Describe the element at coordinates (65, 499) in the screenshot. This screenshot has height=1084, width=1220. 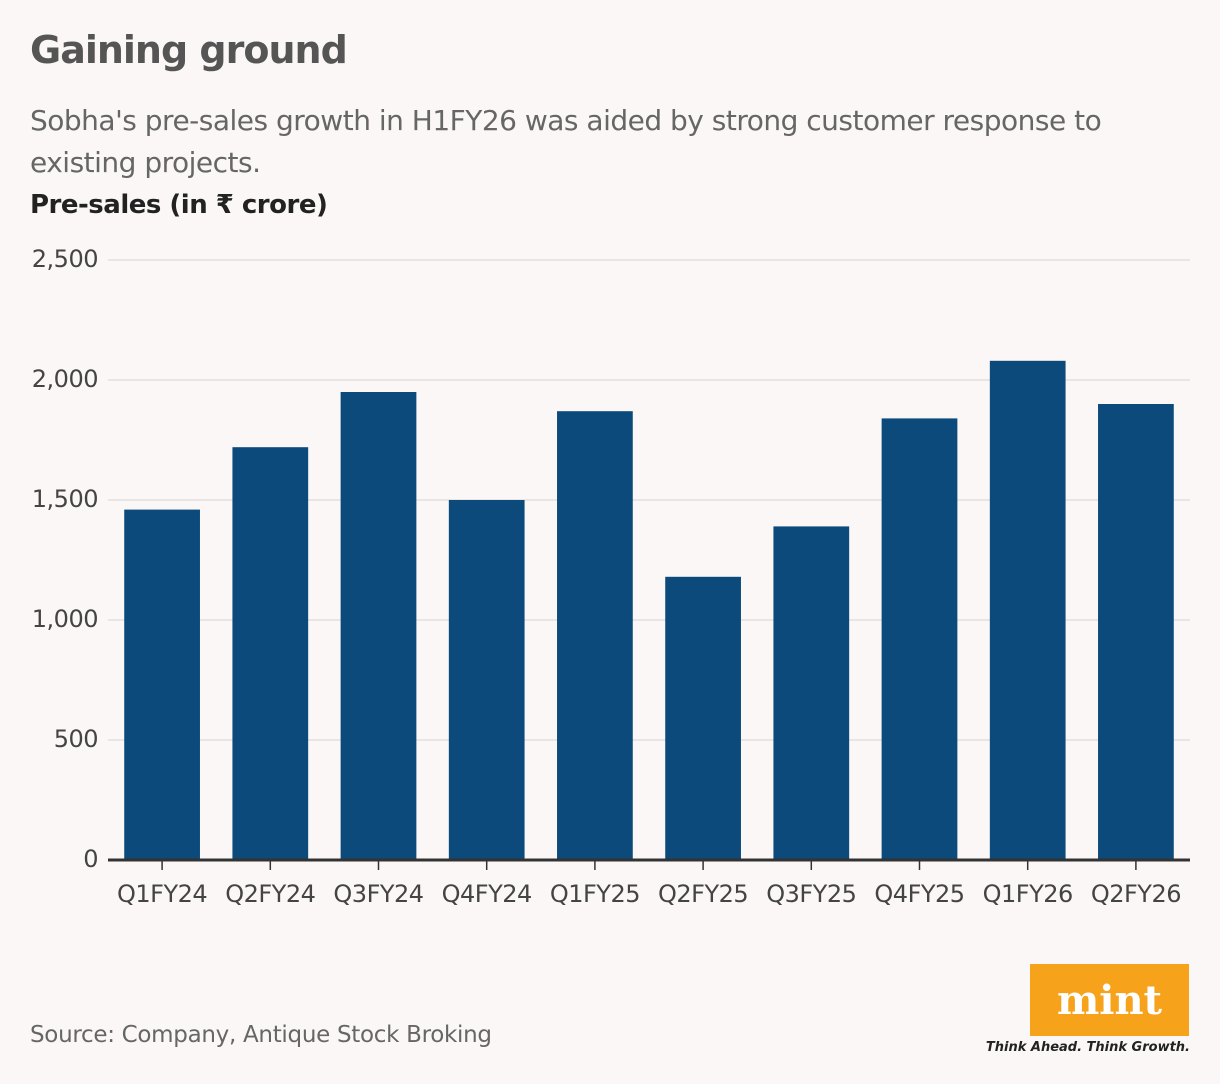
I see `y-tick-label: 1,500` at that location.